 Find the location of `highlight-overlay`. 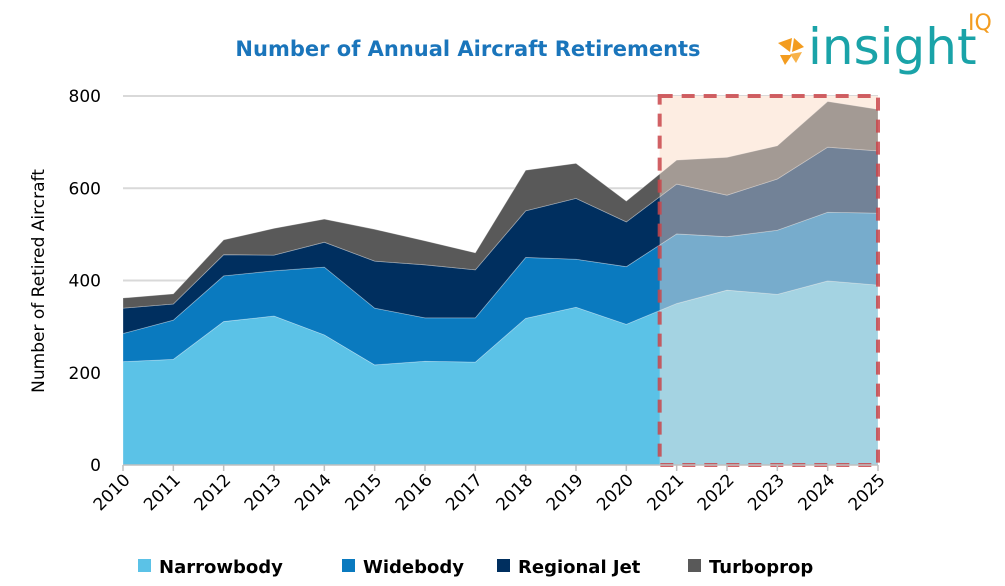

highlight-overlay is located at coordinates (768, 280).